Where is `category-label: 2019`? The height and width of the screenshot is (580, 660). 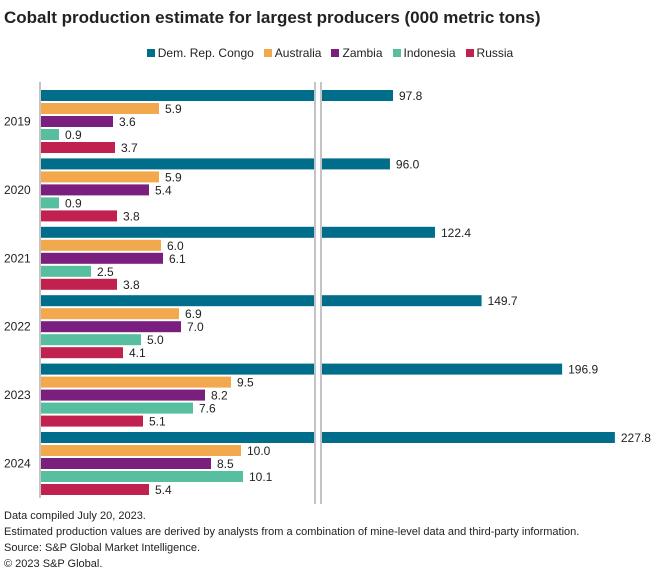 category-label: 2019 is located at coordinates (17, 122).